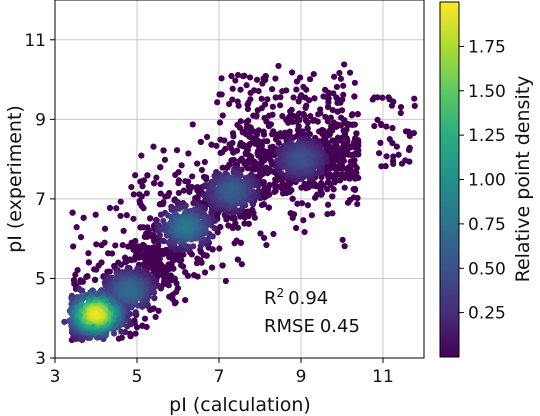 This screenshot has width=540, height=416. I want to click on colorbar-tick-label: 1.50, so click(487, 92).